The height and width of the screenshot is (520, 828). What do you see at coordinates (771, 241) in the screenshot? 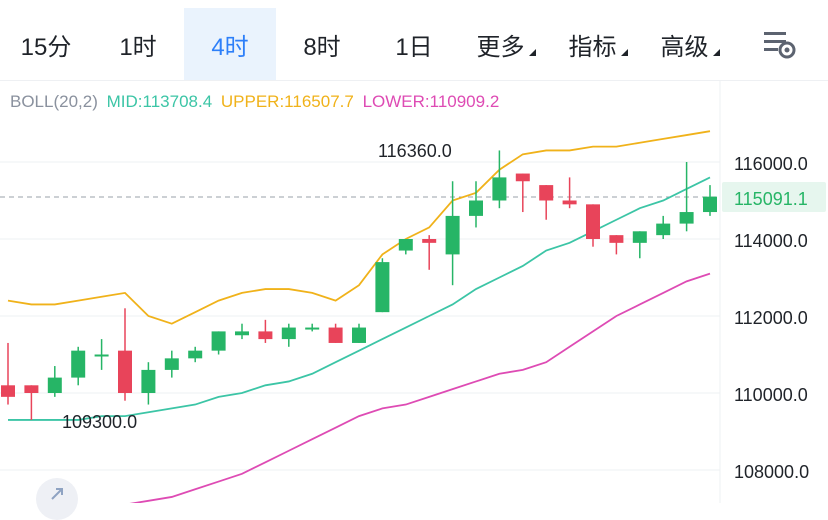
I see `y-axis-tick-label: 114000.0` at bounding box center [771, 241].